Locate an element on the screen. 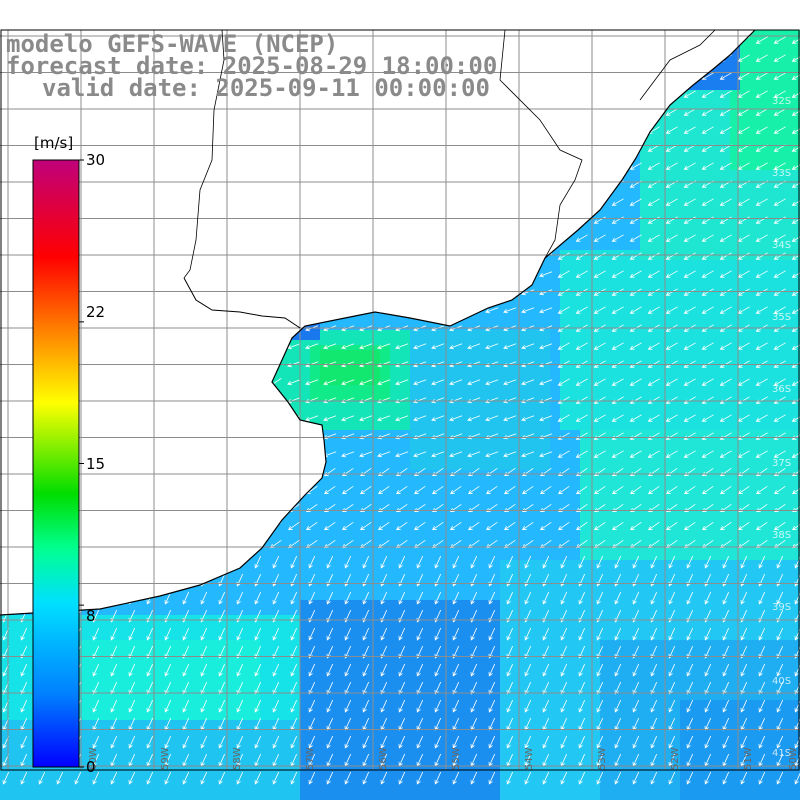  lon-label: 56W is located at coordinates (383, 758).